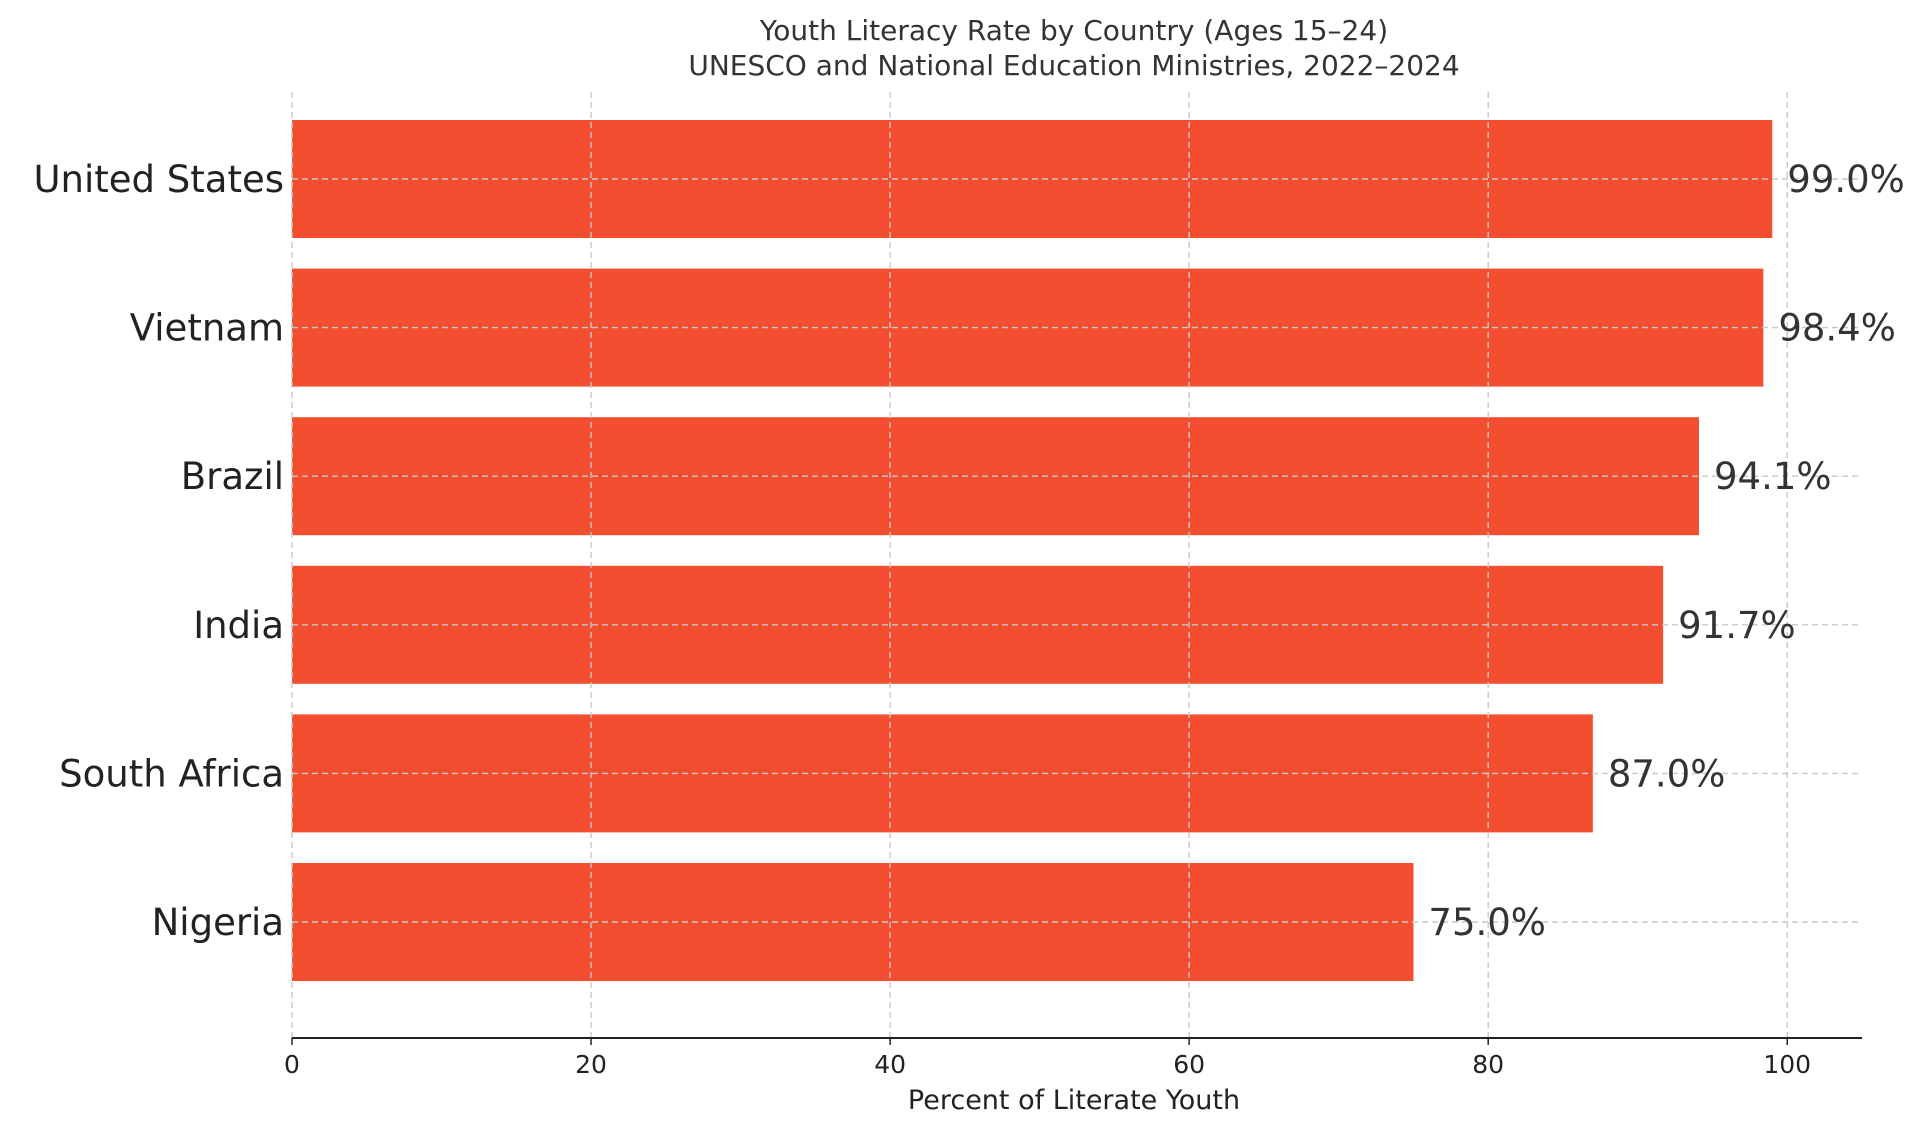 This screenshot has height=1133, width=1920. Describe the element at coordinates (591, 1064) in the screenshot. I see `x-tick-label: 20` at that location.